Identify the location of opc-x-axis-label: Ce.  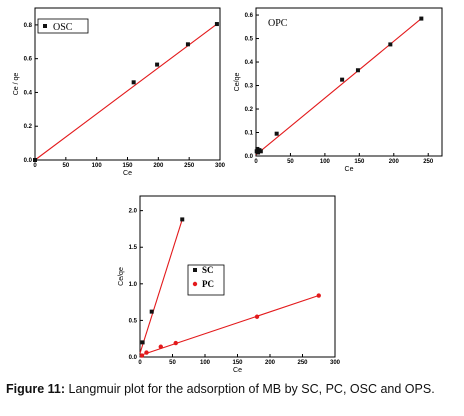
(349, 169).